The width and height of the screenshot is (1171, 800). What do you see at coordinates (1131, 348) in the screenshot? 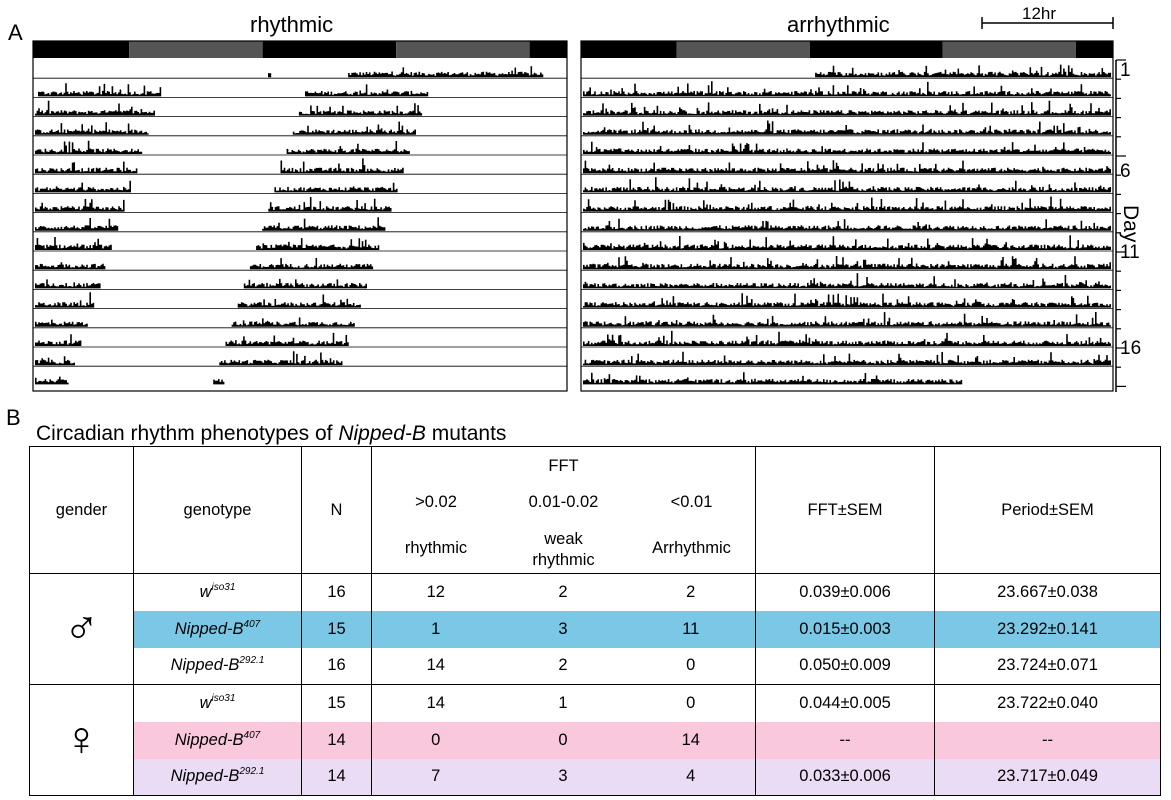
I see `day-tick-16: 16` at bounding box center [1131, 348].